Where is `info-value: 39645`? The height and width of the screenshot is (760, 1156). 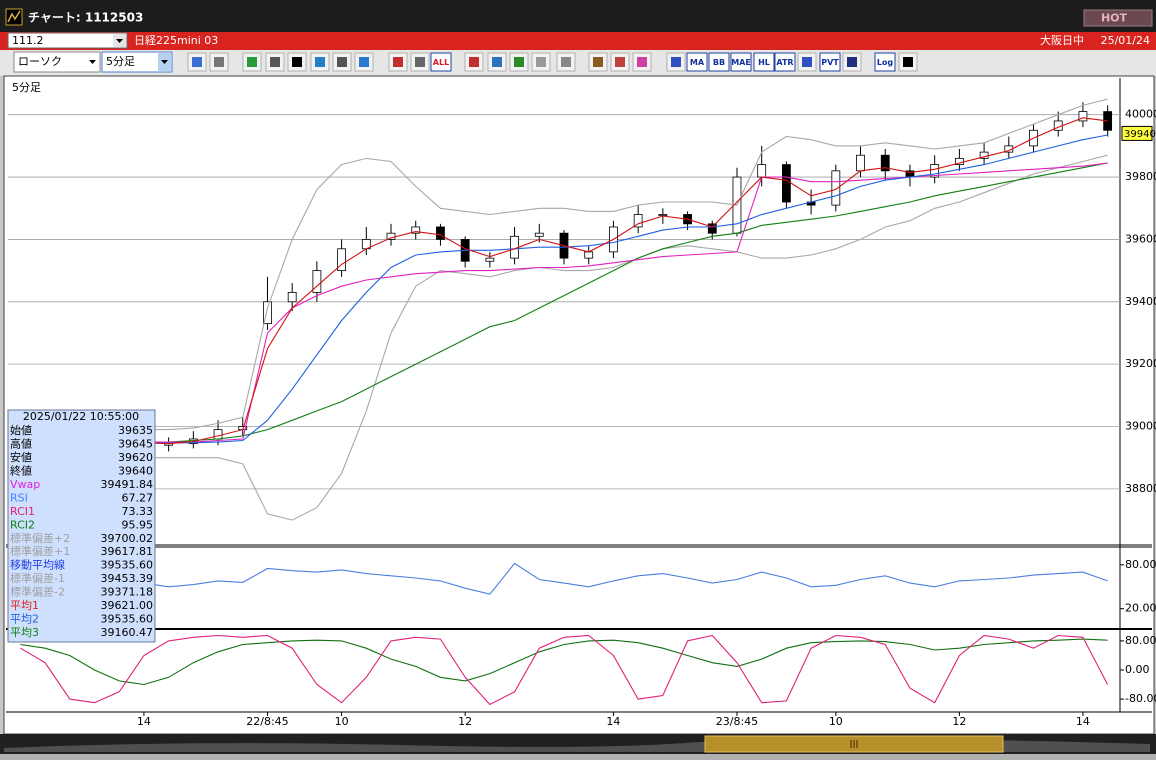
info-value: 39645 is located at coordinates (135, 443).